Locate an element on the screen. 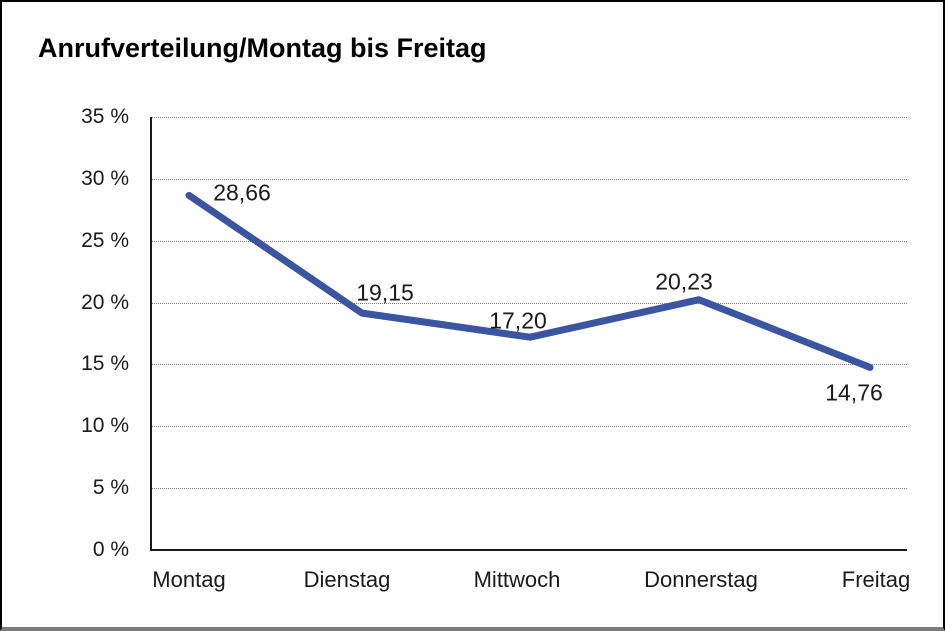 Image resolution: width=945 pixels, height=631 pixels. data-point-label: 20,23 is located at coordinates (684, 281).